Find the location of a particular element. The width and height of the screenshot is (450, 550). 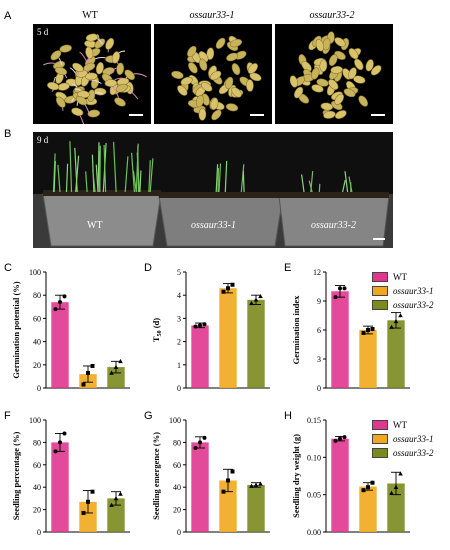

y-tick-label: 20 is located at coordinates (37, 510).